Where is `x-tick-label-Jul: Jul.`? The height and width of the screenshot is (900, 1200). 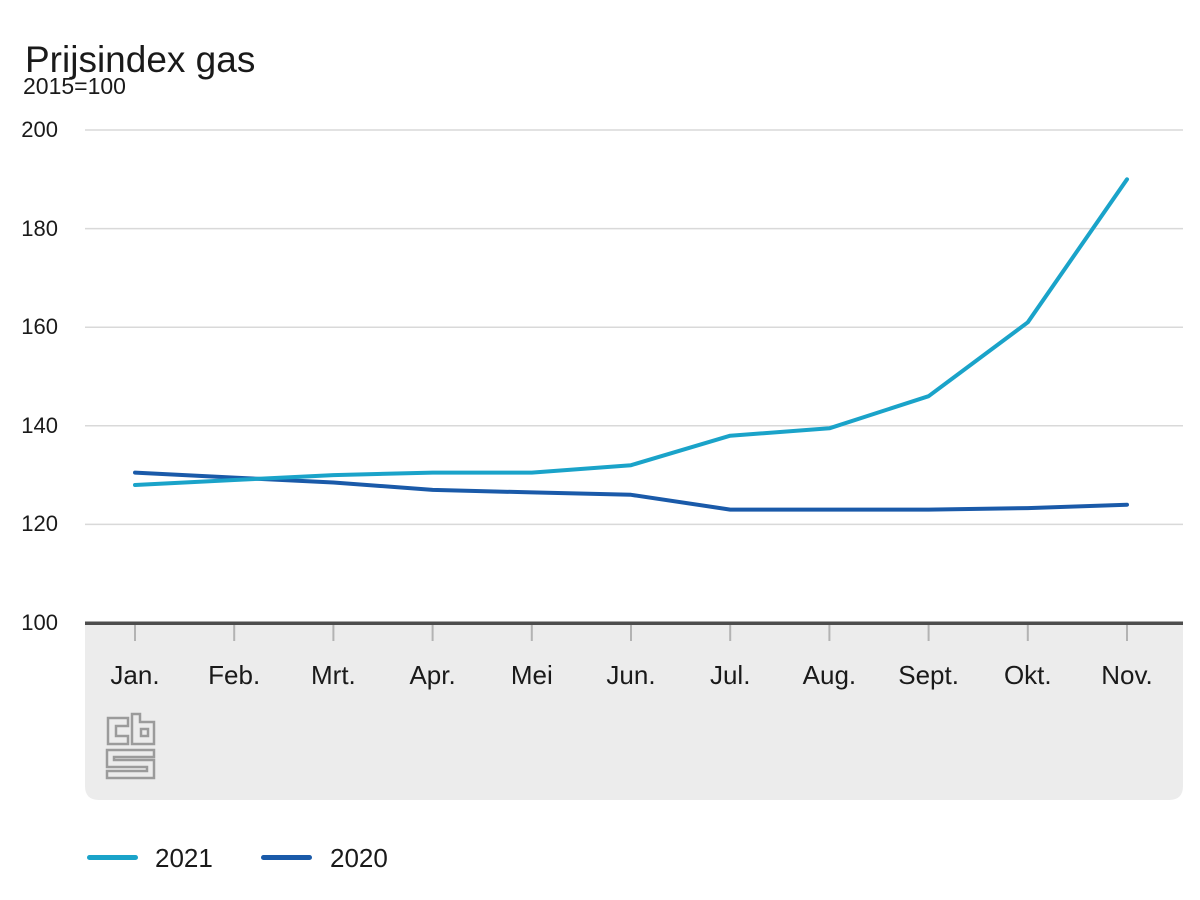 x-tick-label-Jul: Jul. is located at coordinates (730, 675).